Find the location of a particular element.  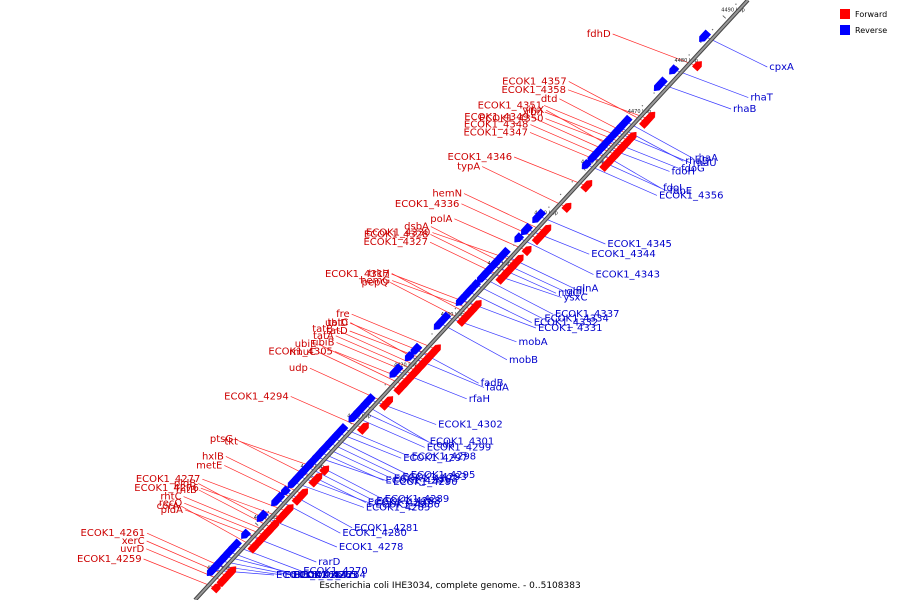

gene-arrow-typa is located at coordinates (566, 208).